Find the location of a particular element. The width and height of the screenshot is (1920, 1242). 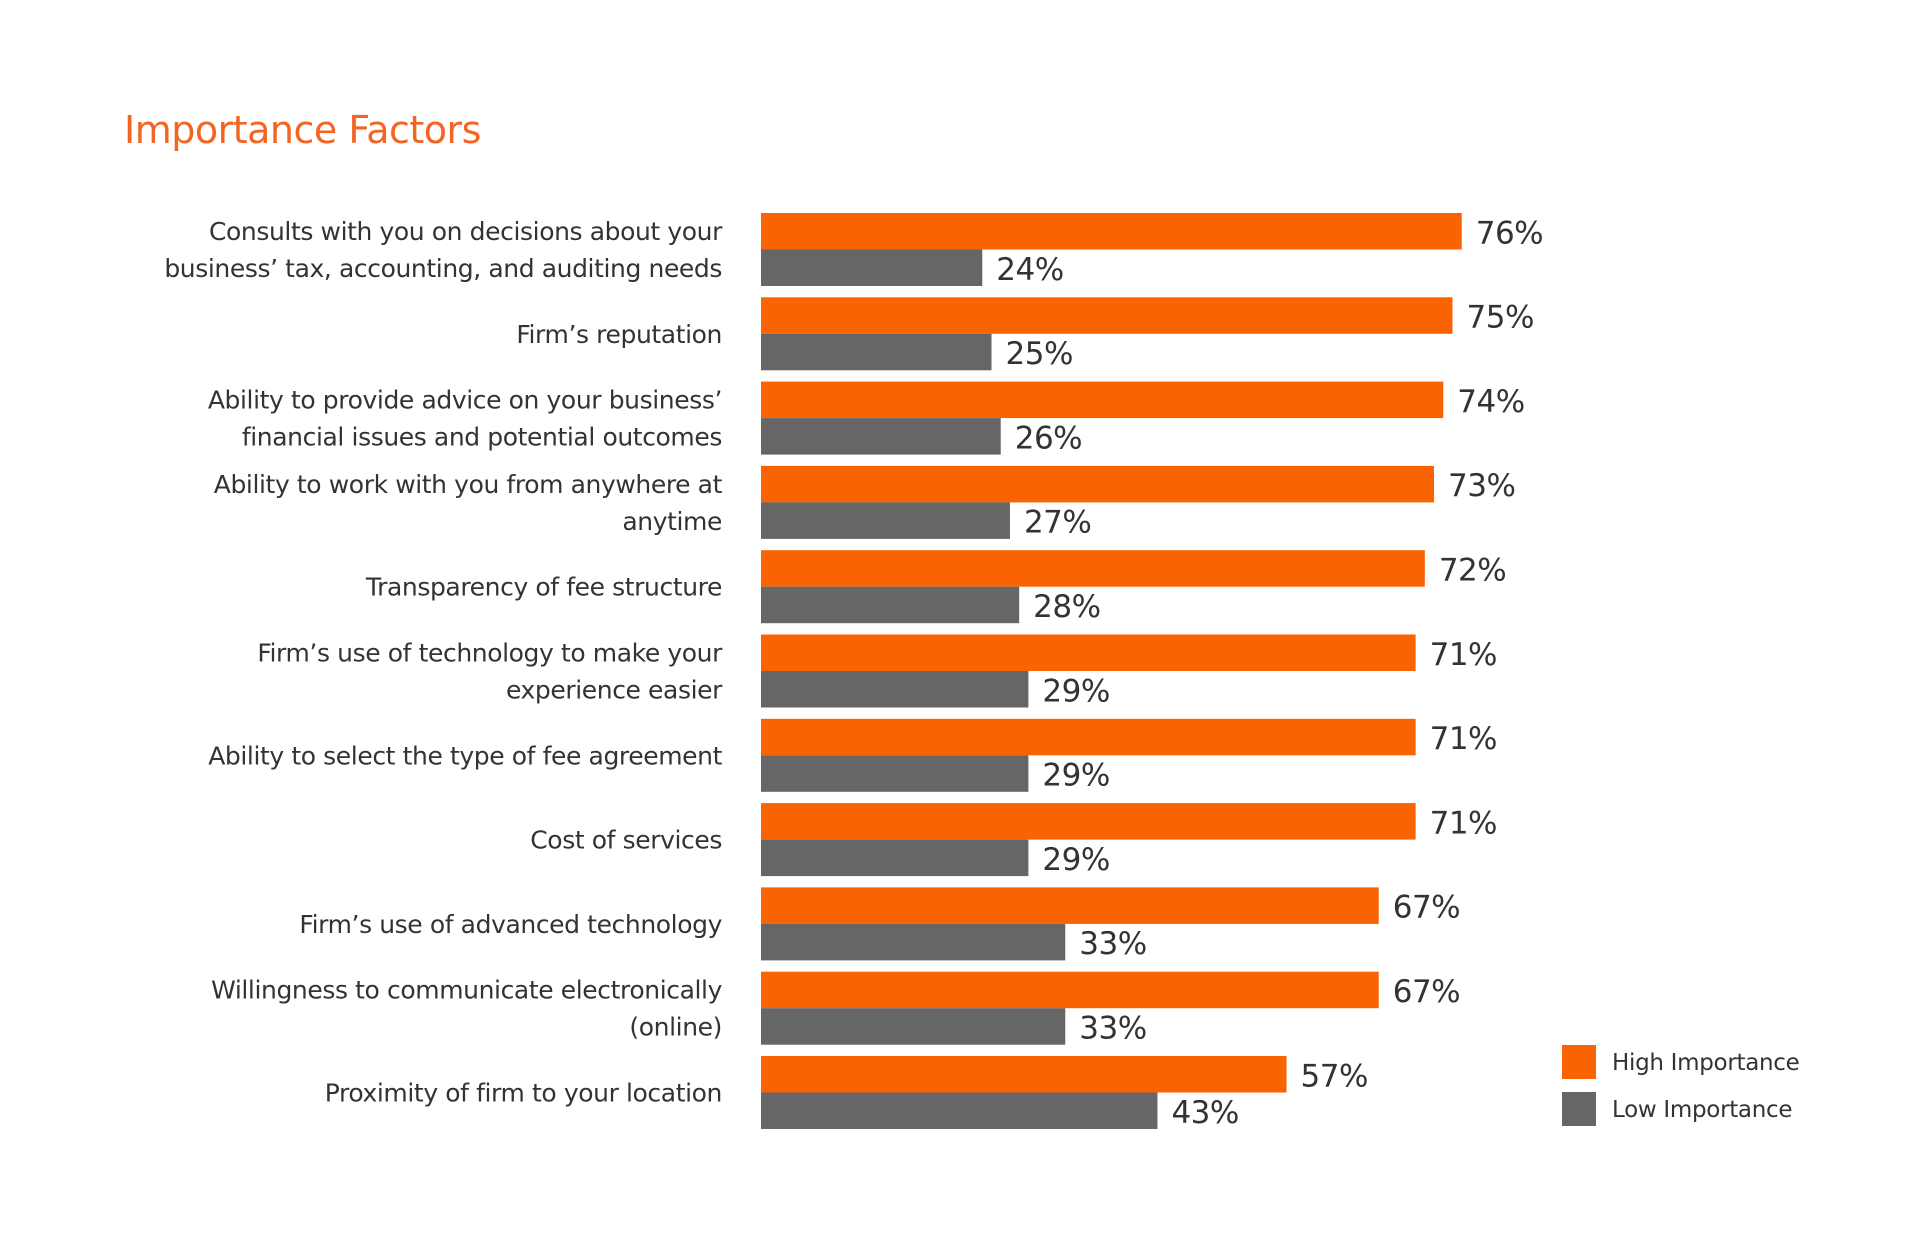

category-label: Firm’s reputation is located at coordinates (619, 334).